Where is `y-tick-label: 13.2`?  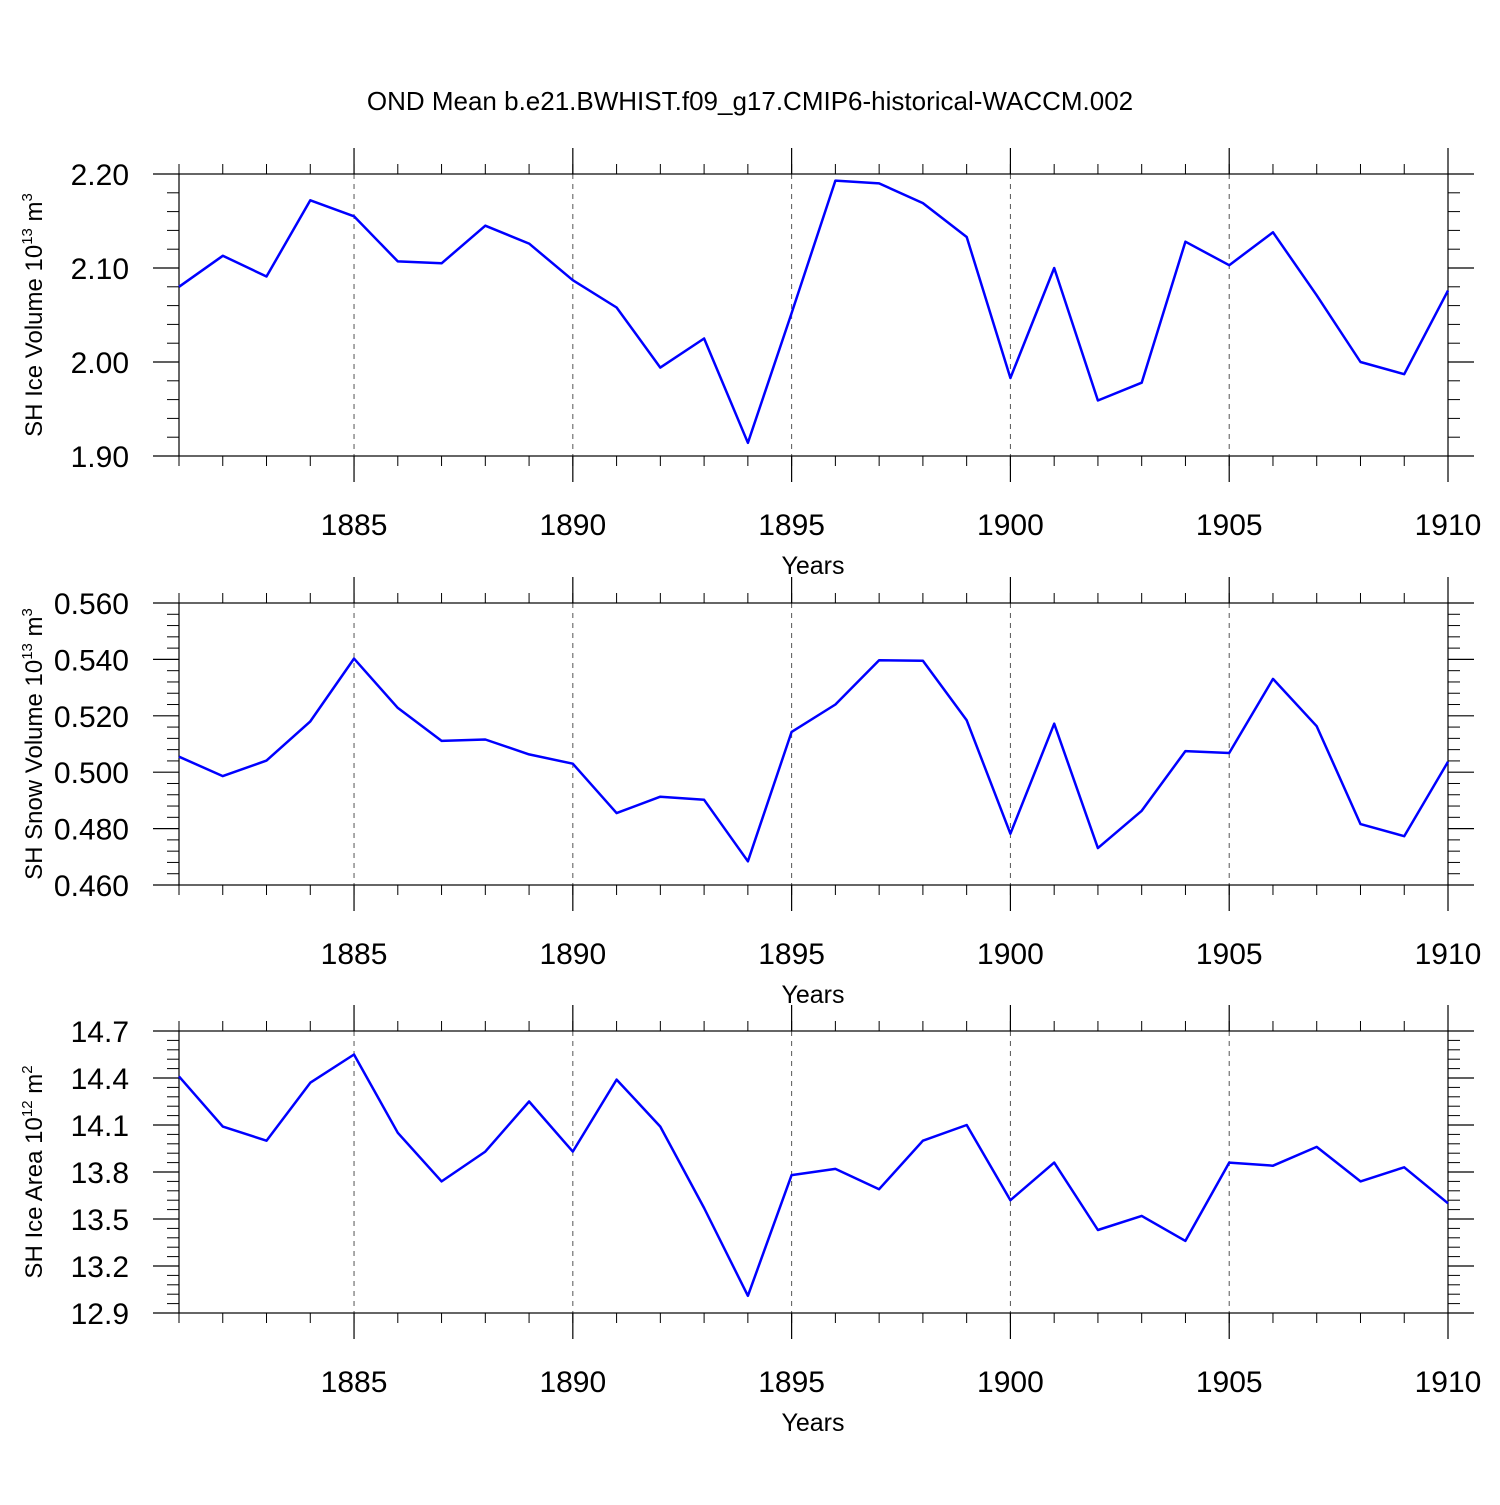 y-tick-label: 13.2 is located at coordinates (100, 1267).